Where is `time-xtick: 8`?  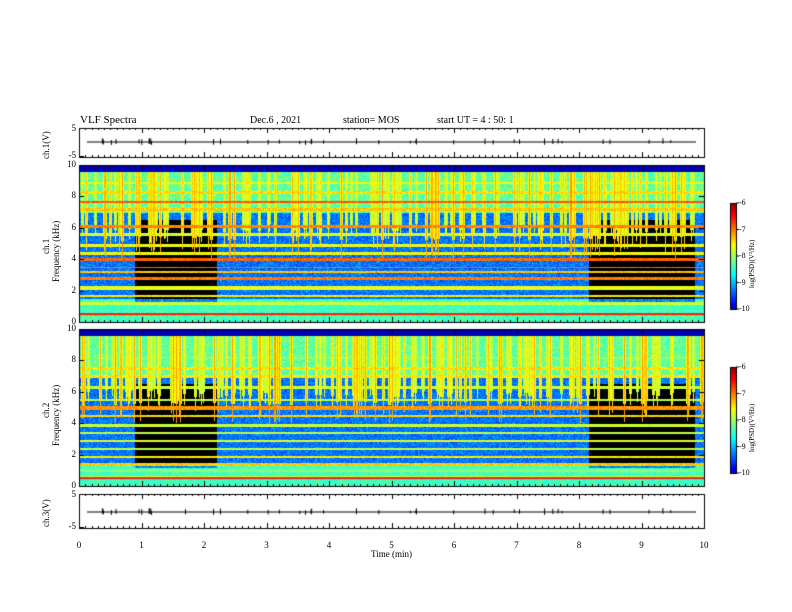
time-xtick: 8 is located at coordinates (579, 545).